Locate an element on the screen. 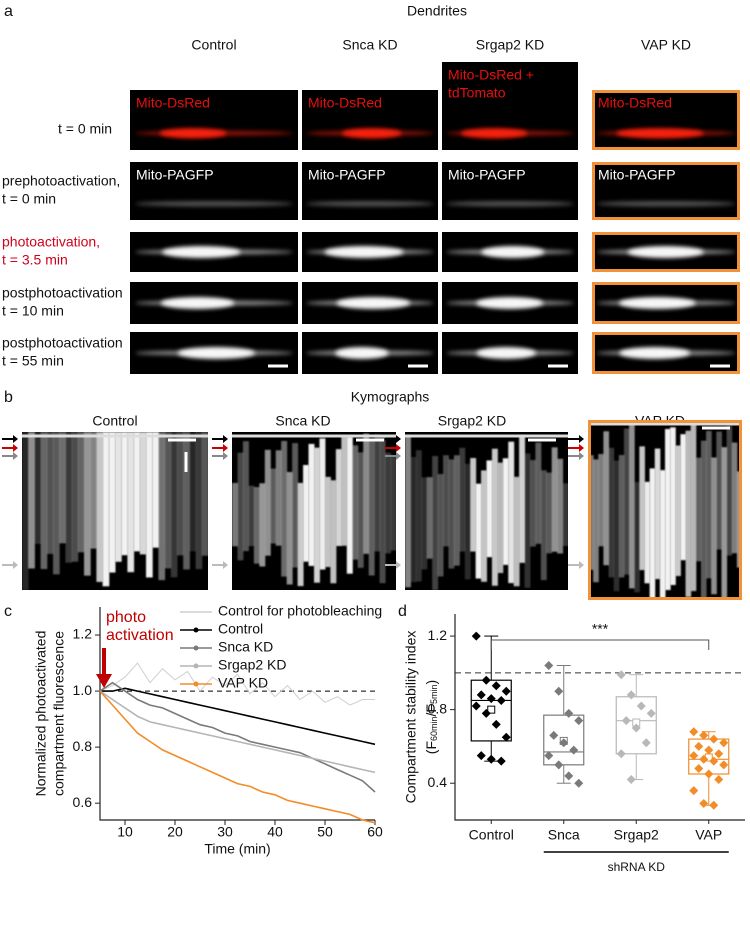 The height and width of the screenshot is (927, 750). micrograph: Mito-PAGFP is located at coordinates (370, 191).